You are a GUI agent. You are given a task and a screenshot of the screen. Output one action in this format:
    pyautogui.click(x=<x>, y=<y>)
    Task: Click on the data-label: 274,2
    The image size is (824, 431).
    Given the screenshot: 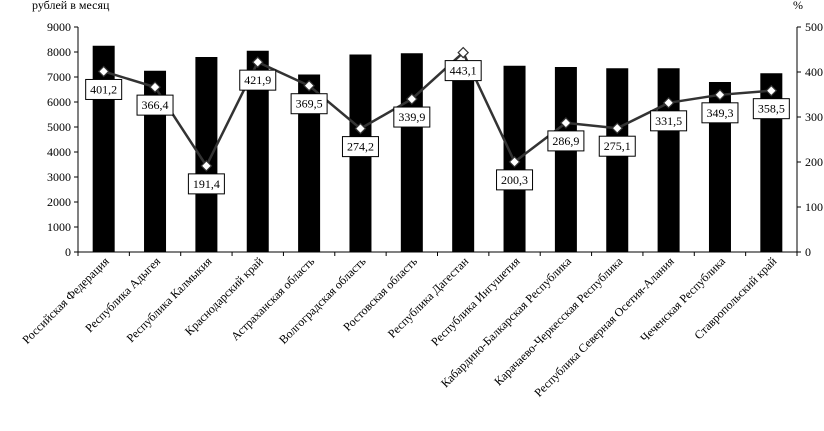 What is the action you would take?
    pyautogui.click(x=360, y=147)
    